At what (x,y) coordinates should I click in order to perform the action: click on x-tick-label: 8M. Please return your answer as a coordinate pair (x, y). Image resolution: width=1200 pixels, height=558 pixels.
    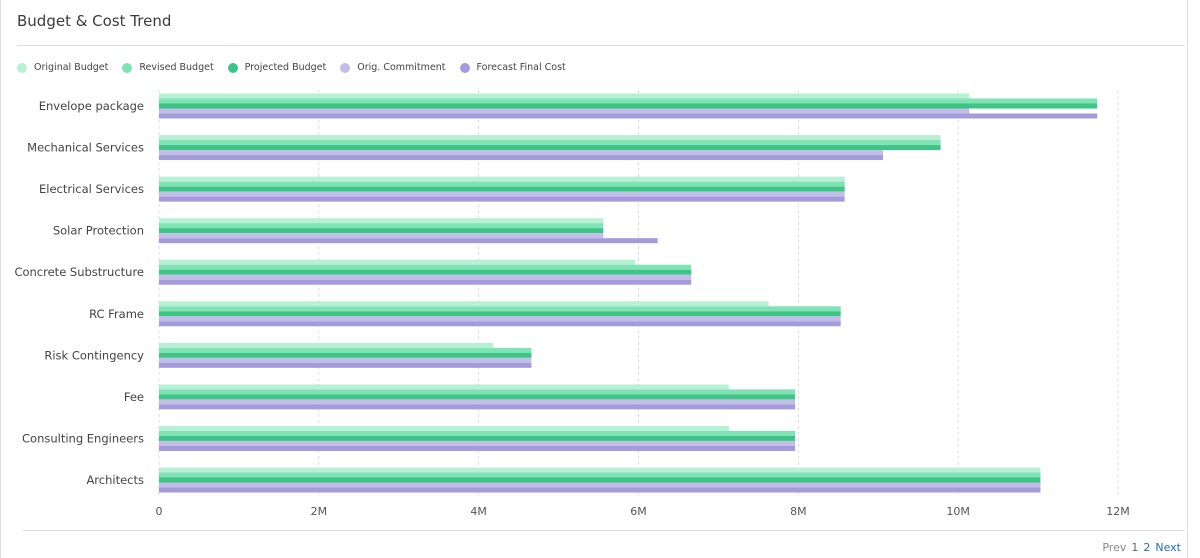
    Looking at the image, I should click on (798, 511).